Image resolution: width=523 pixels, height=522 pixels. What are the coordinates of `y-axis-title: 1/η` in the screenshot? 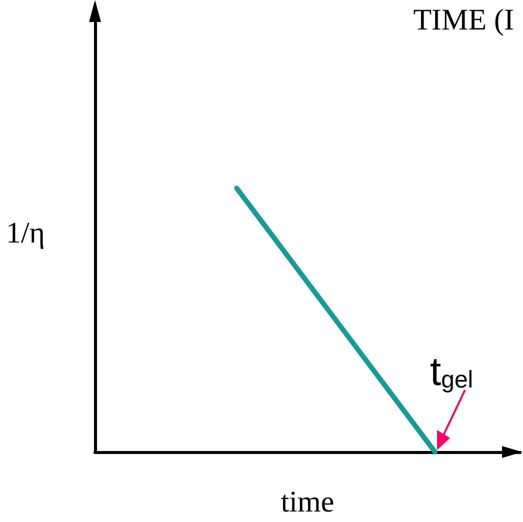 It's located at (25, 233).